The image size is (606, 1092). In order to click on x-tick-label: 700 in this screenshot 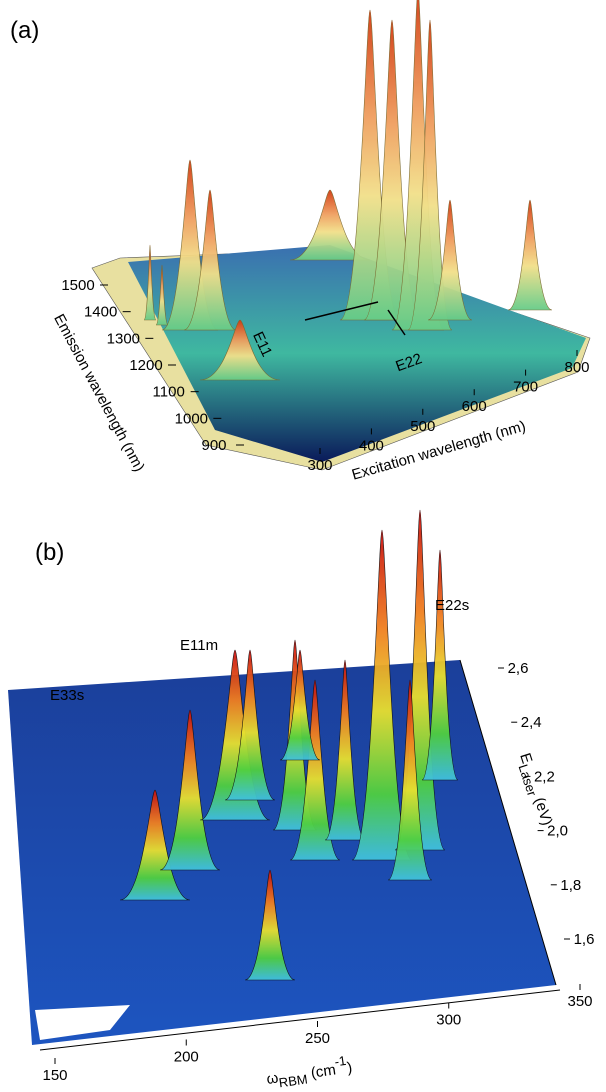, I will do `click(525, 387)`.